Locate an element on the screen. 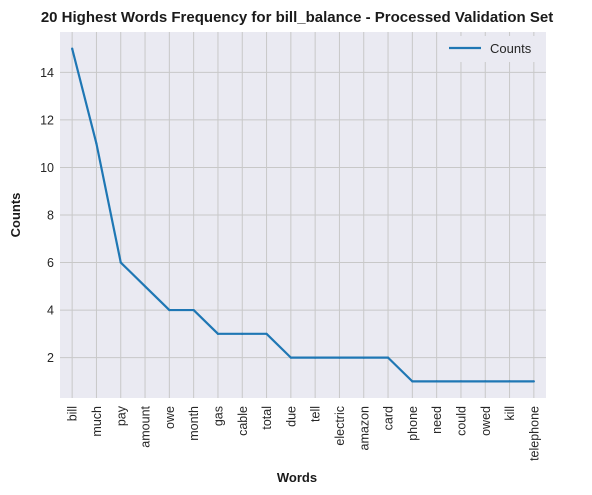 This screenshot has width=592, height=495. x-tick-label: owe is located at coordinates (170, 417).